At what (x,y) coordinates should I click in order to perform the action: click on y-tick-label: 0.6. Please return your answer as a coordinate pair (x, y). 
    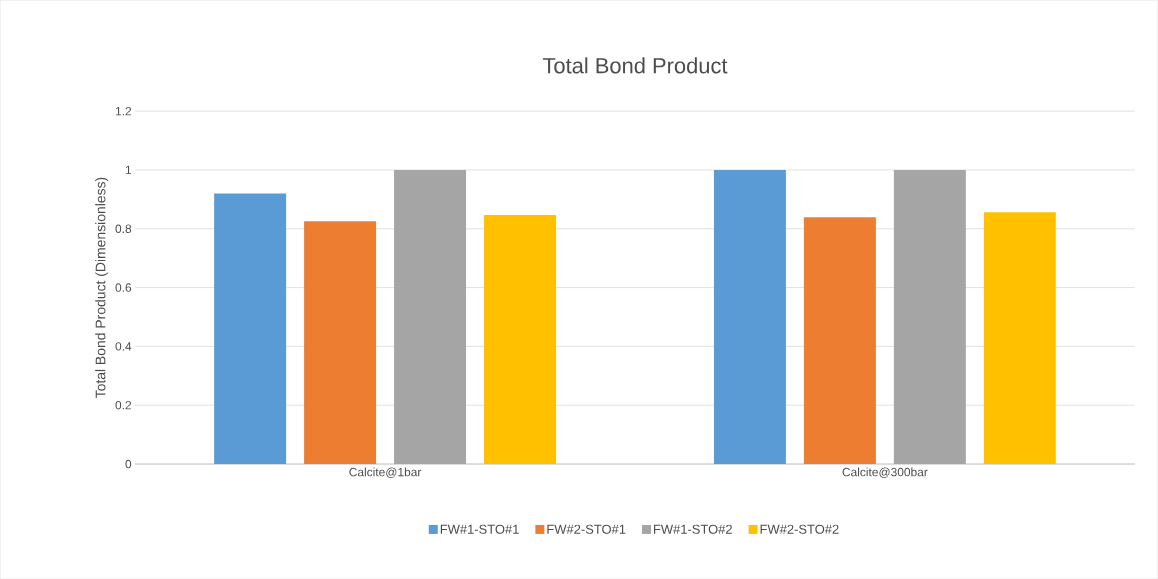
    Looking at the image, I should click on (123, 287).